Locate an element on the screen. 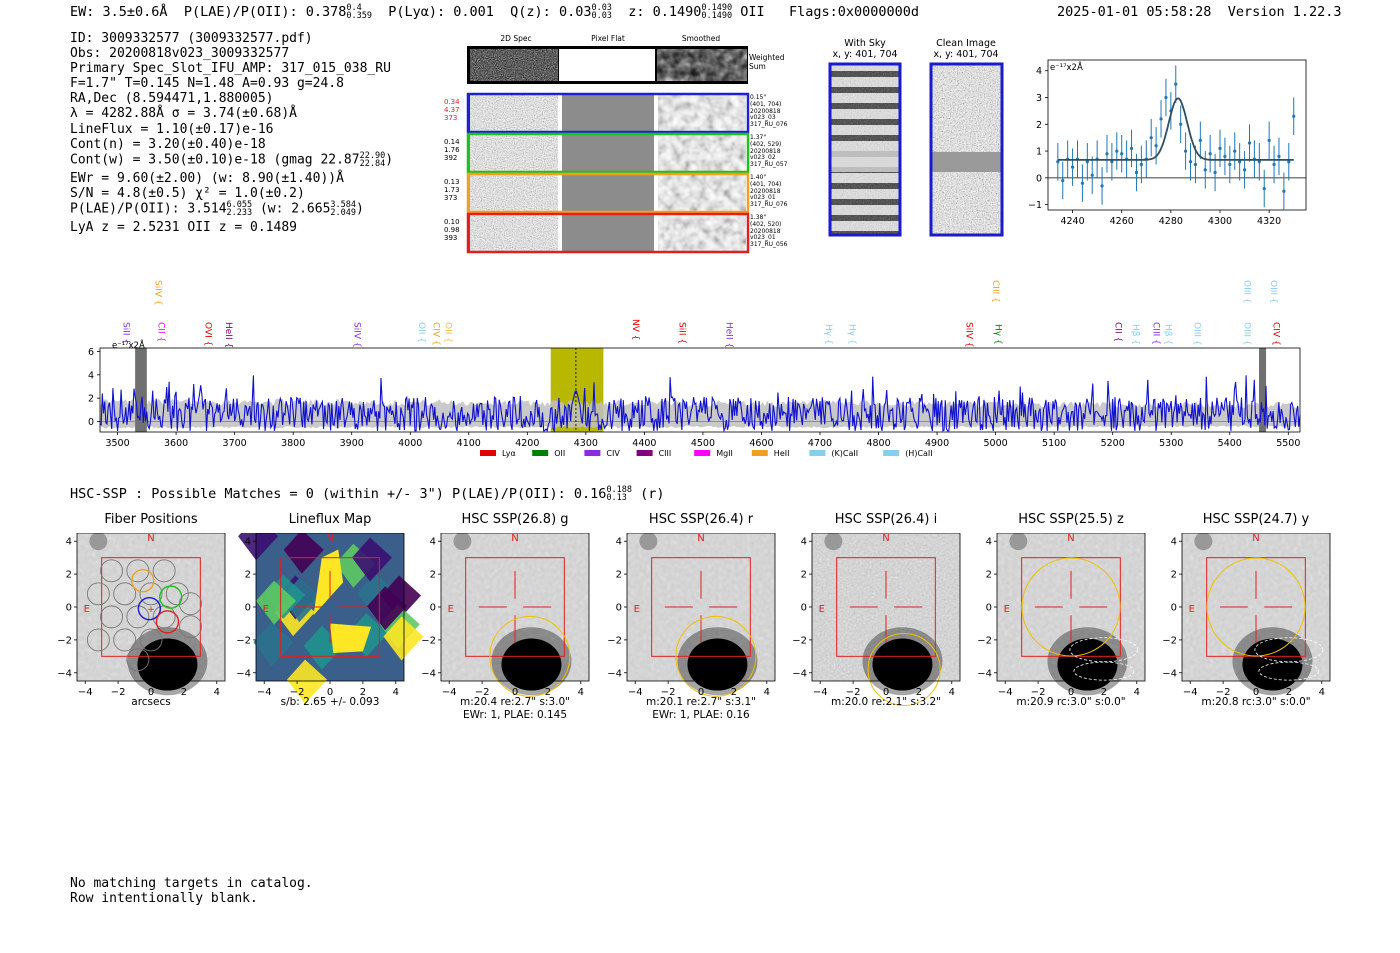  image-x-tick-label: 2 is located at coordinates (734, 692).